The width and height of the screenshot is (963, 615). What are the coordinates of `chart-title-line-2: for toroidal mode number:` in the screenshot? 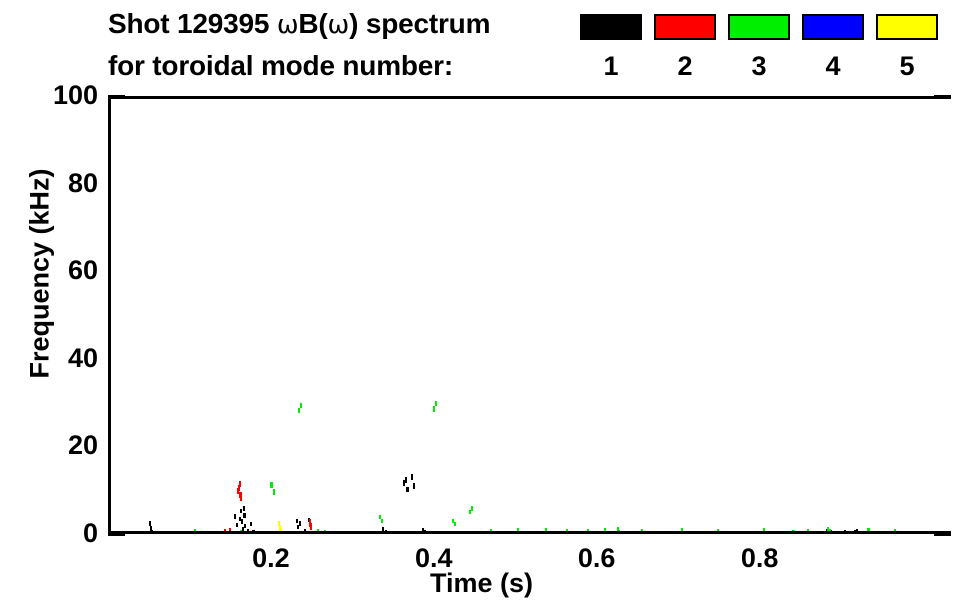 It's located at (281, 65).